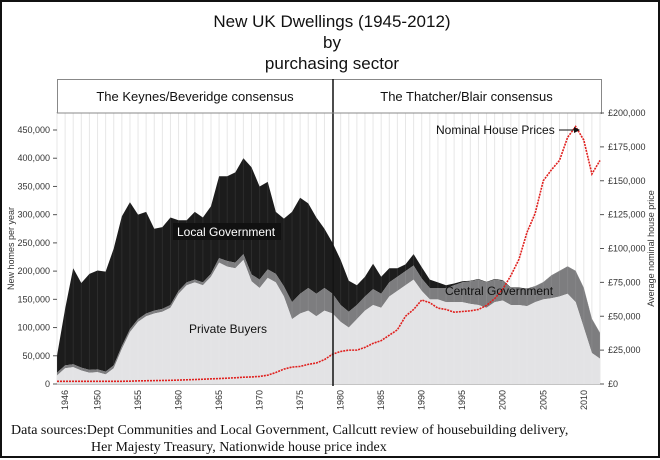 Image resolution: width=660 pixels, height=460 pixels. What do you see at coordinates (627, 215) in the screenshot?
I see `y2-tick-label: £125,000` at bounding box center [627, 215].